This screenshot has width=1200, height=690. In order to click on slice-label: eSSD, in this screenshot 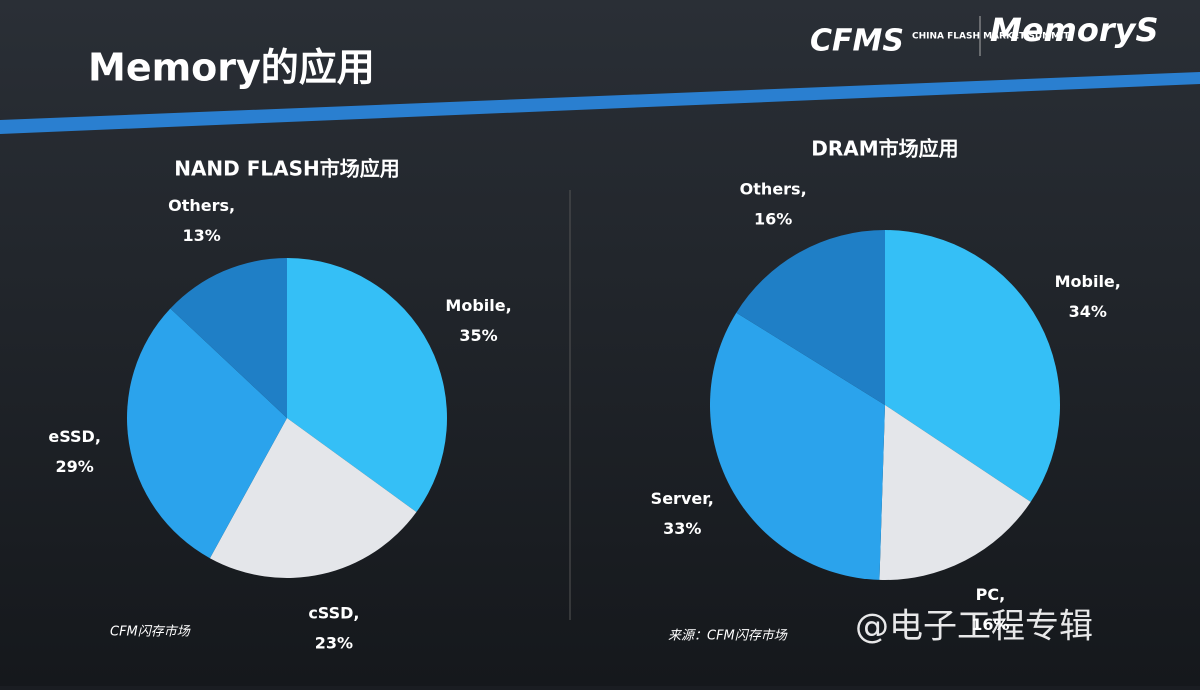, I will do `click(74, 436)`.